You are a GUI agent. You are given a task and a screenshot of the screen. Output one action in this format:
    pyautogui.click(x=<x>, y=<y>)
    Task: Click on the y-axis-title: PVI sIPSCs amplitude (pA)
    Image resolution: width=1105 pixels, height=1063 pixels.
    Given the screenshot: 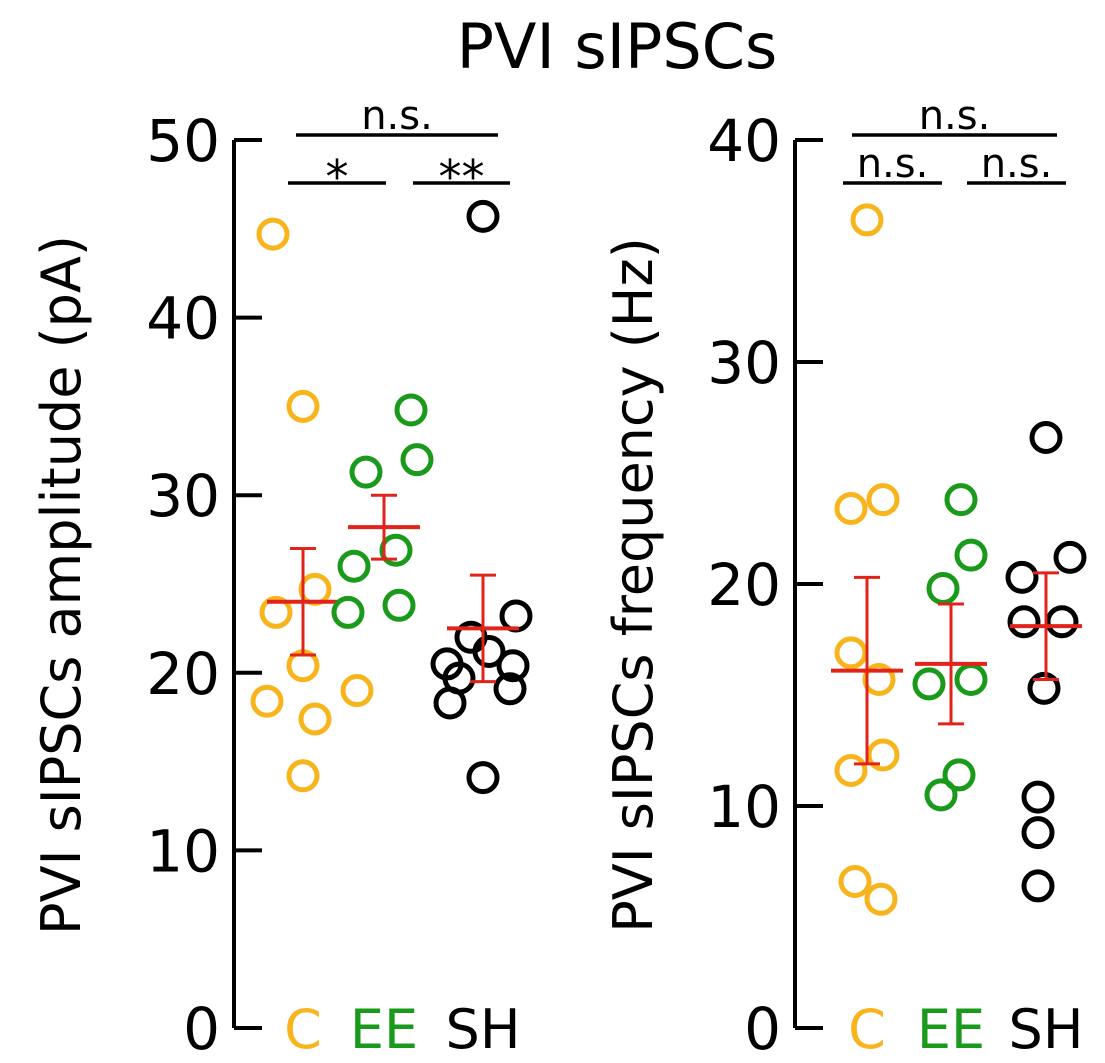 What is the action you would take?
    pyautogui.click(x=61, y=585)
    